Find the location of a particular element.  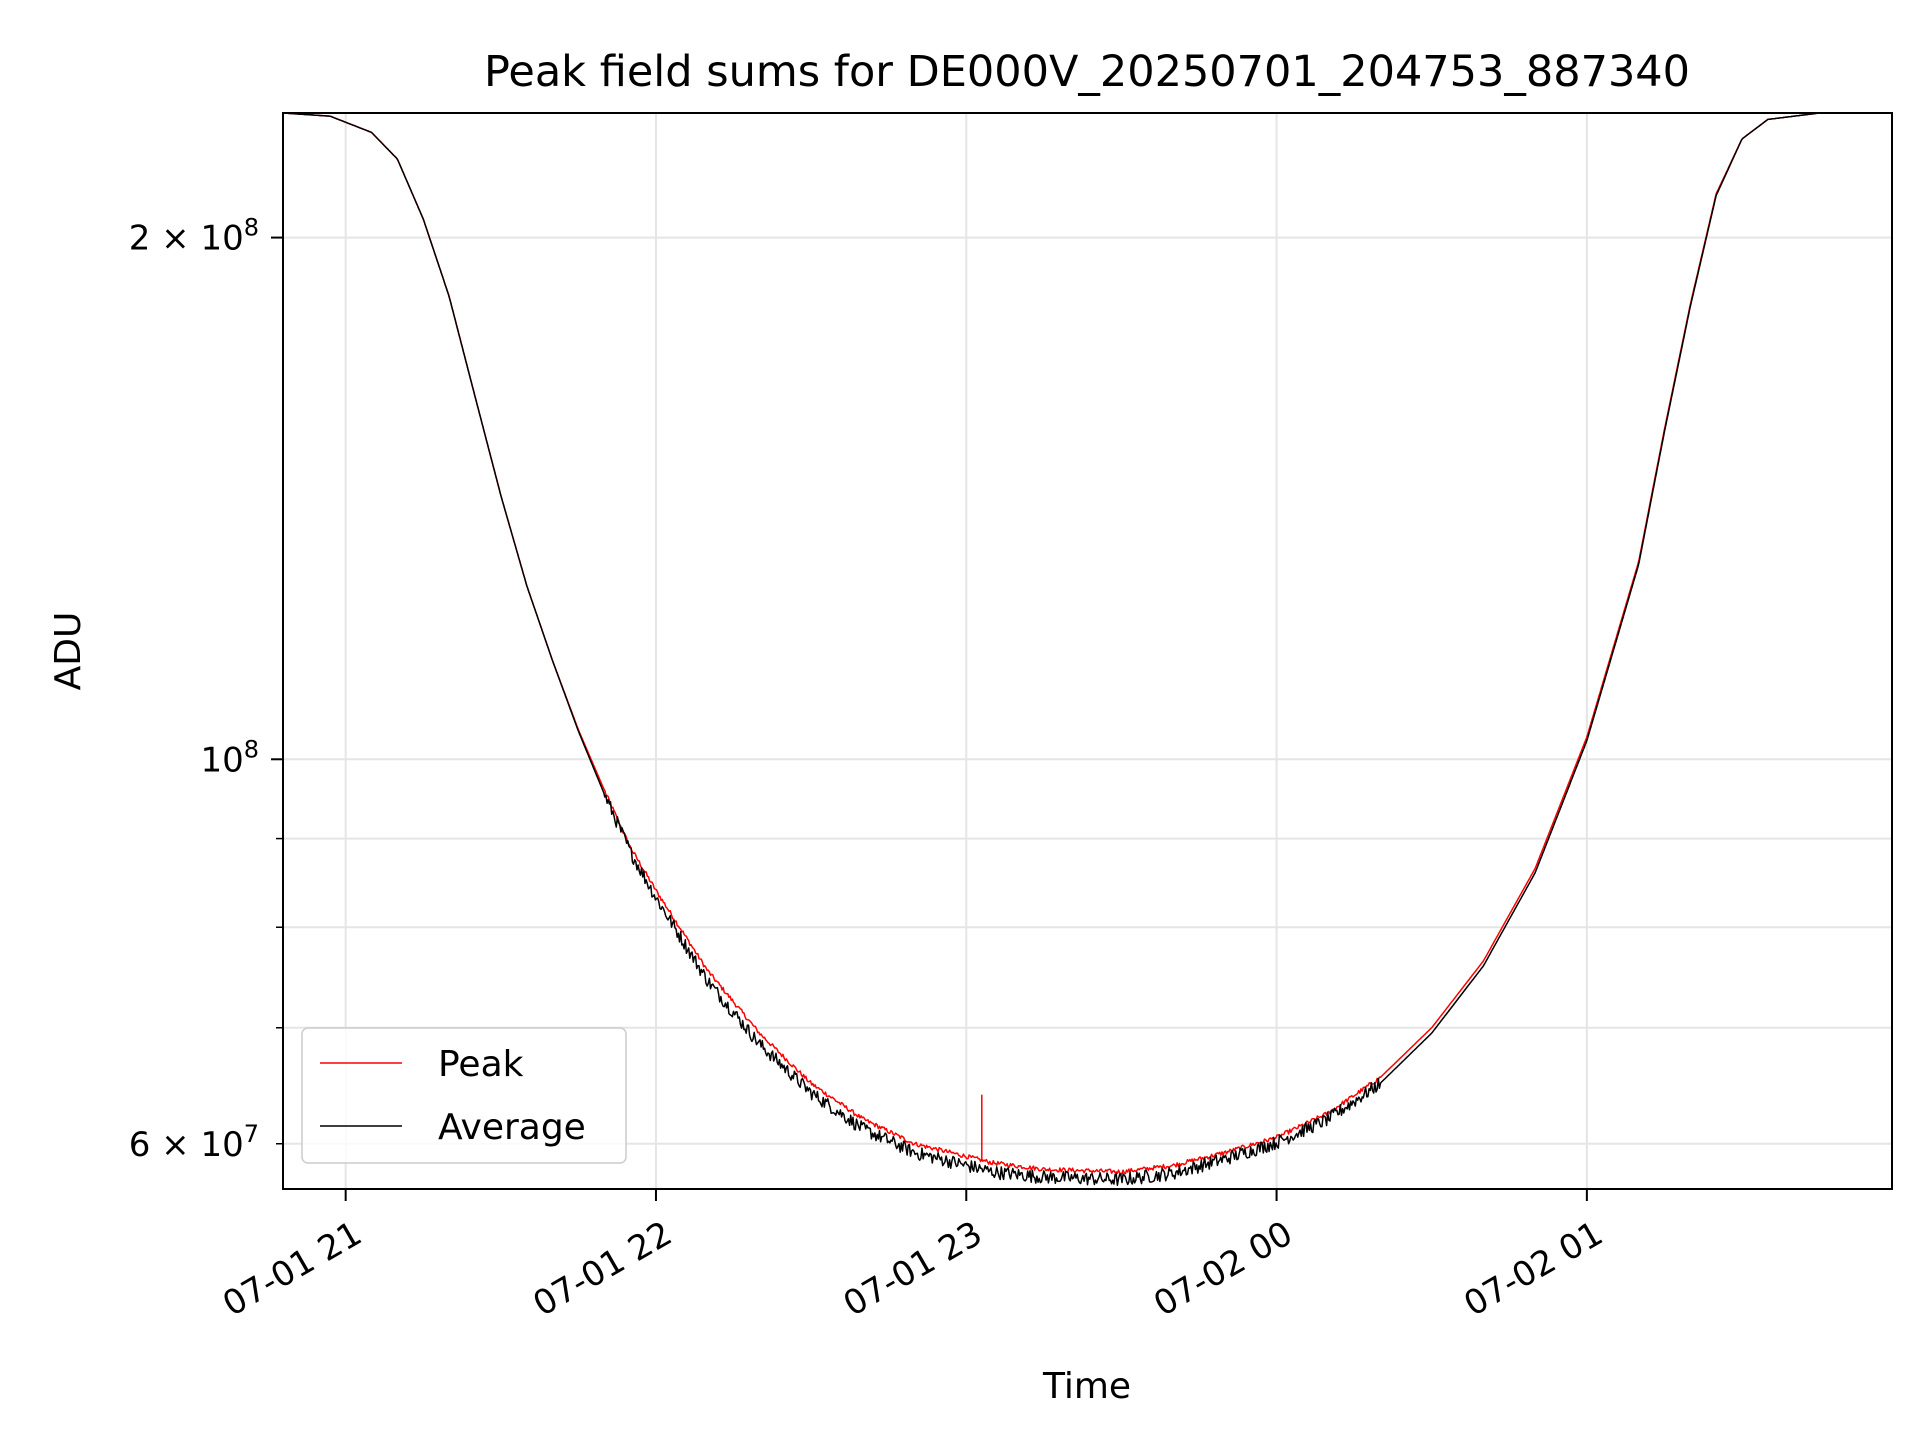

y-tick-label-exponent: 7 is located at coordinates (251, 1134).